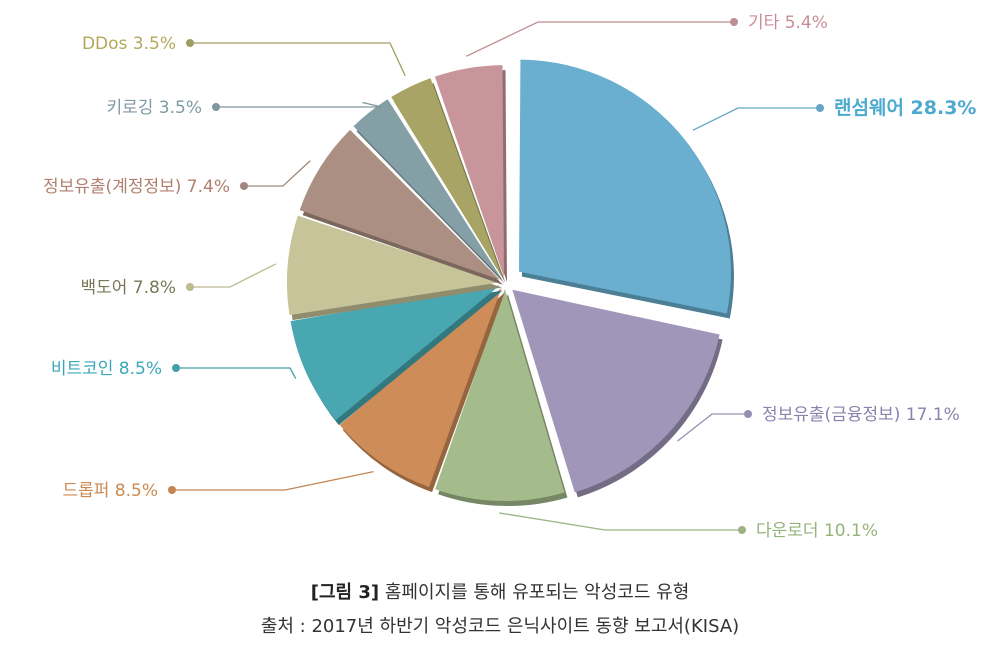 The width and height of the screenshot is (1000, 650). Describe the element at coordinates (806, 23) in the screenshot. I see `slice-label-value: 5.4%` at that location.